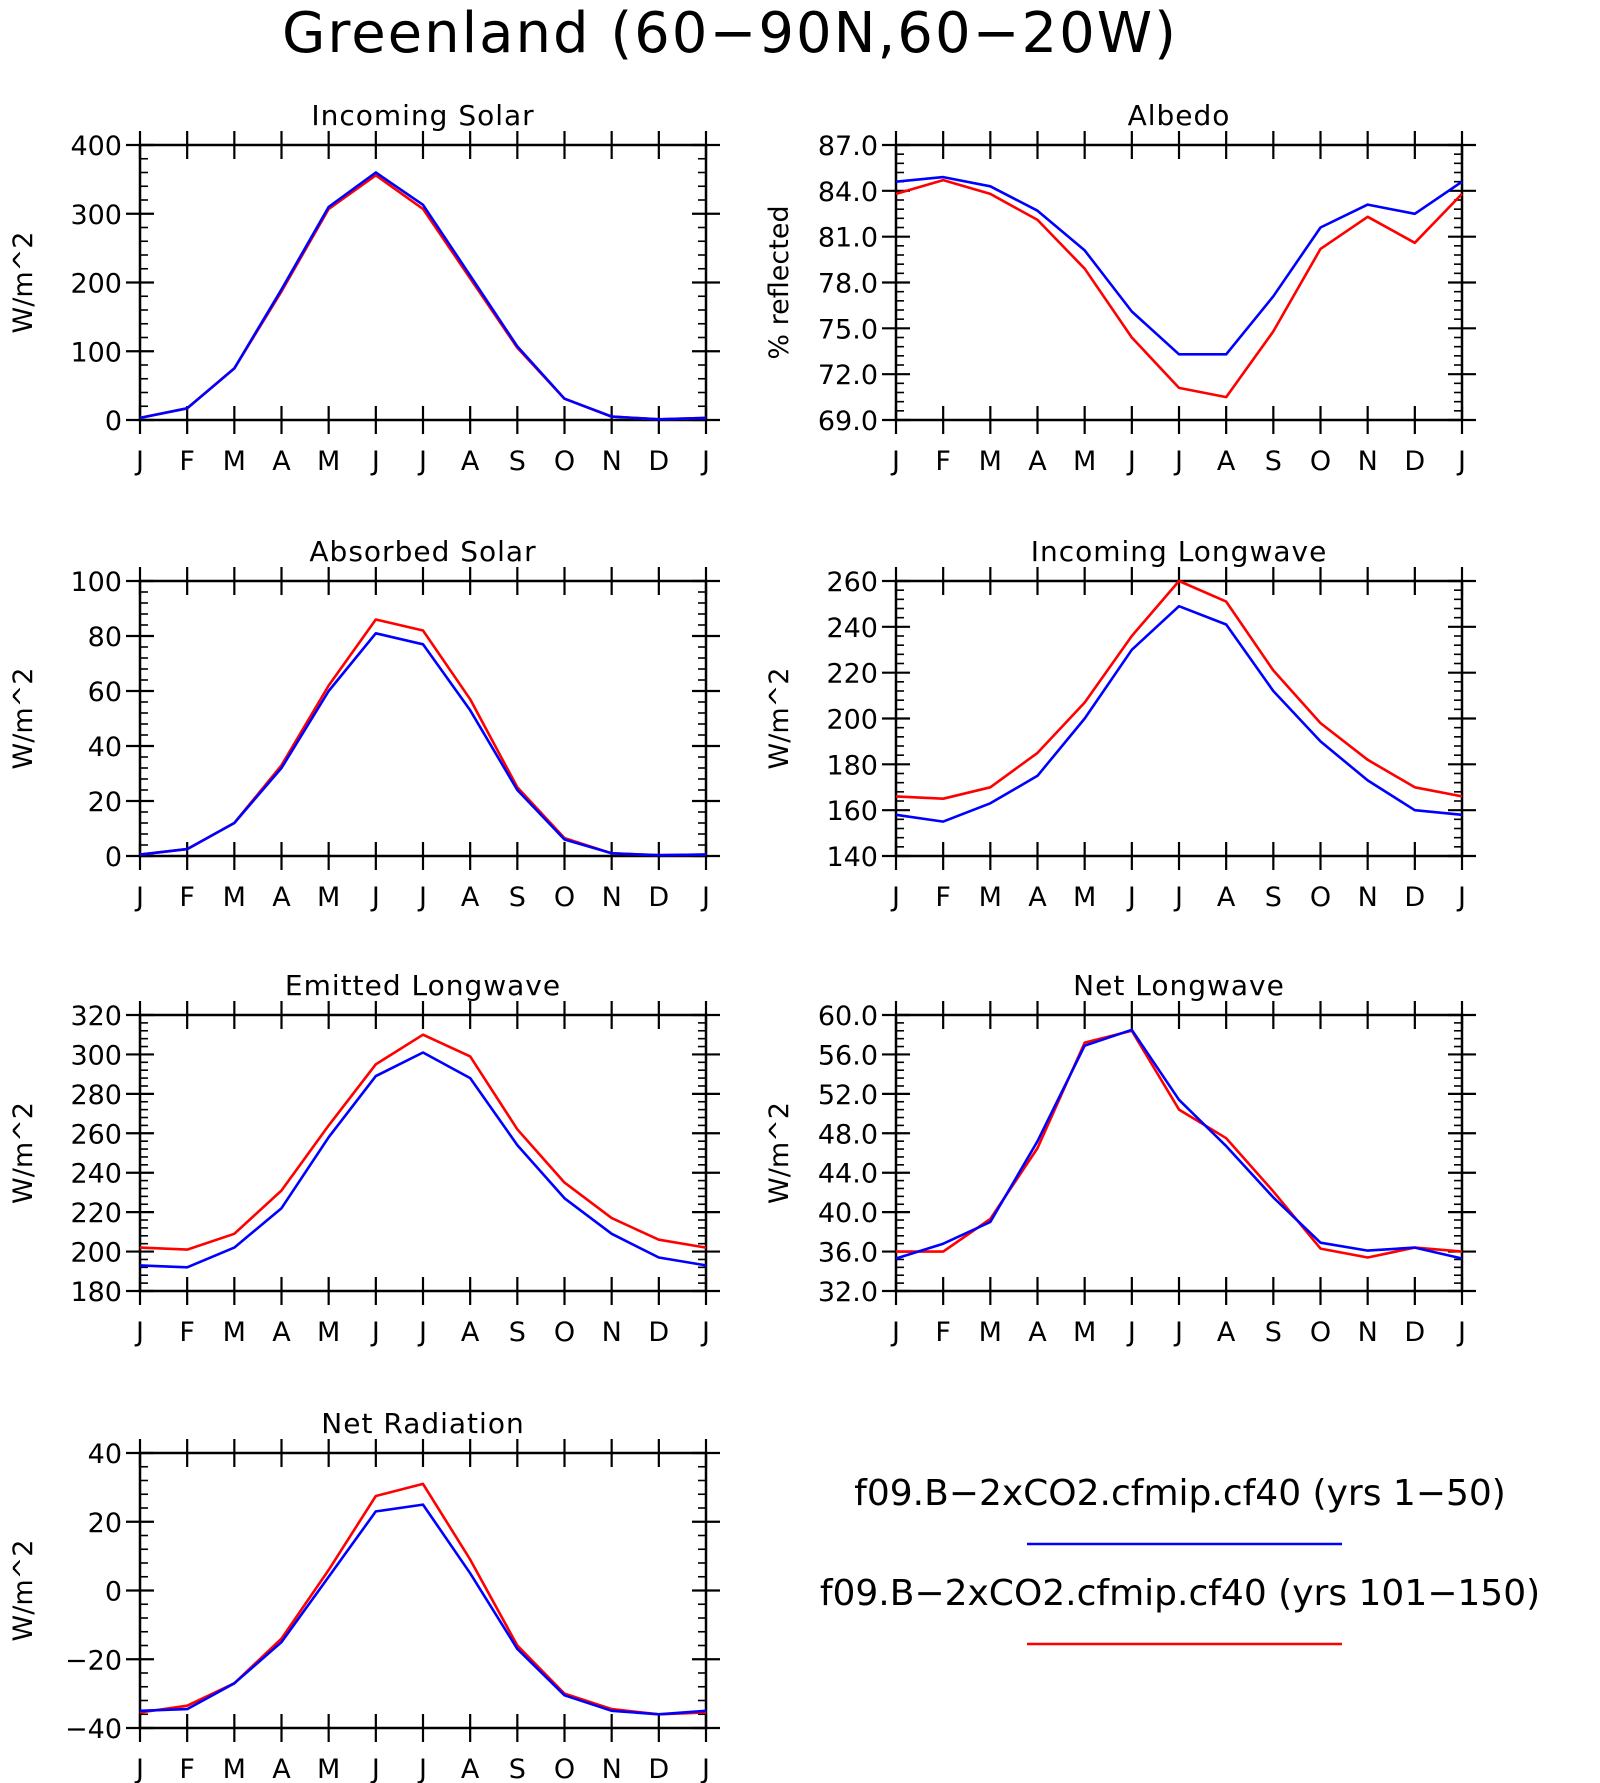  I want to click on y-tick-label: 180, so click(96, 1292).